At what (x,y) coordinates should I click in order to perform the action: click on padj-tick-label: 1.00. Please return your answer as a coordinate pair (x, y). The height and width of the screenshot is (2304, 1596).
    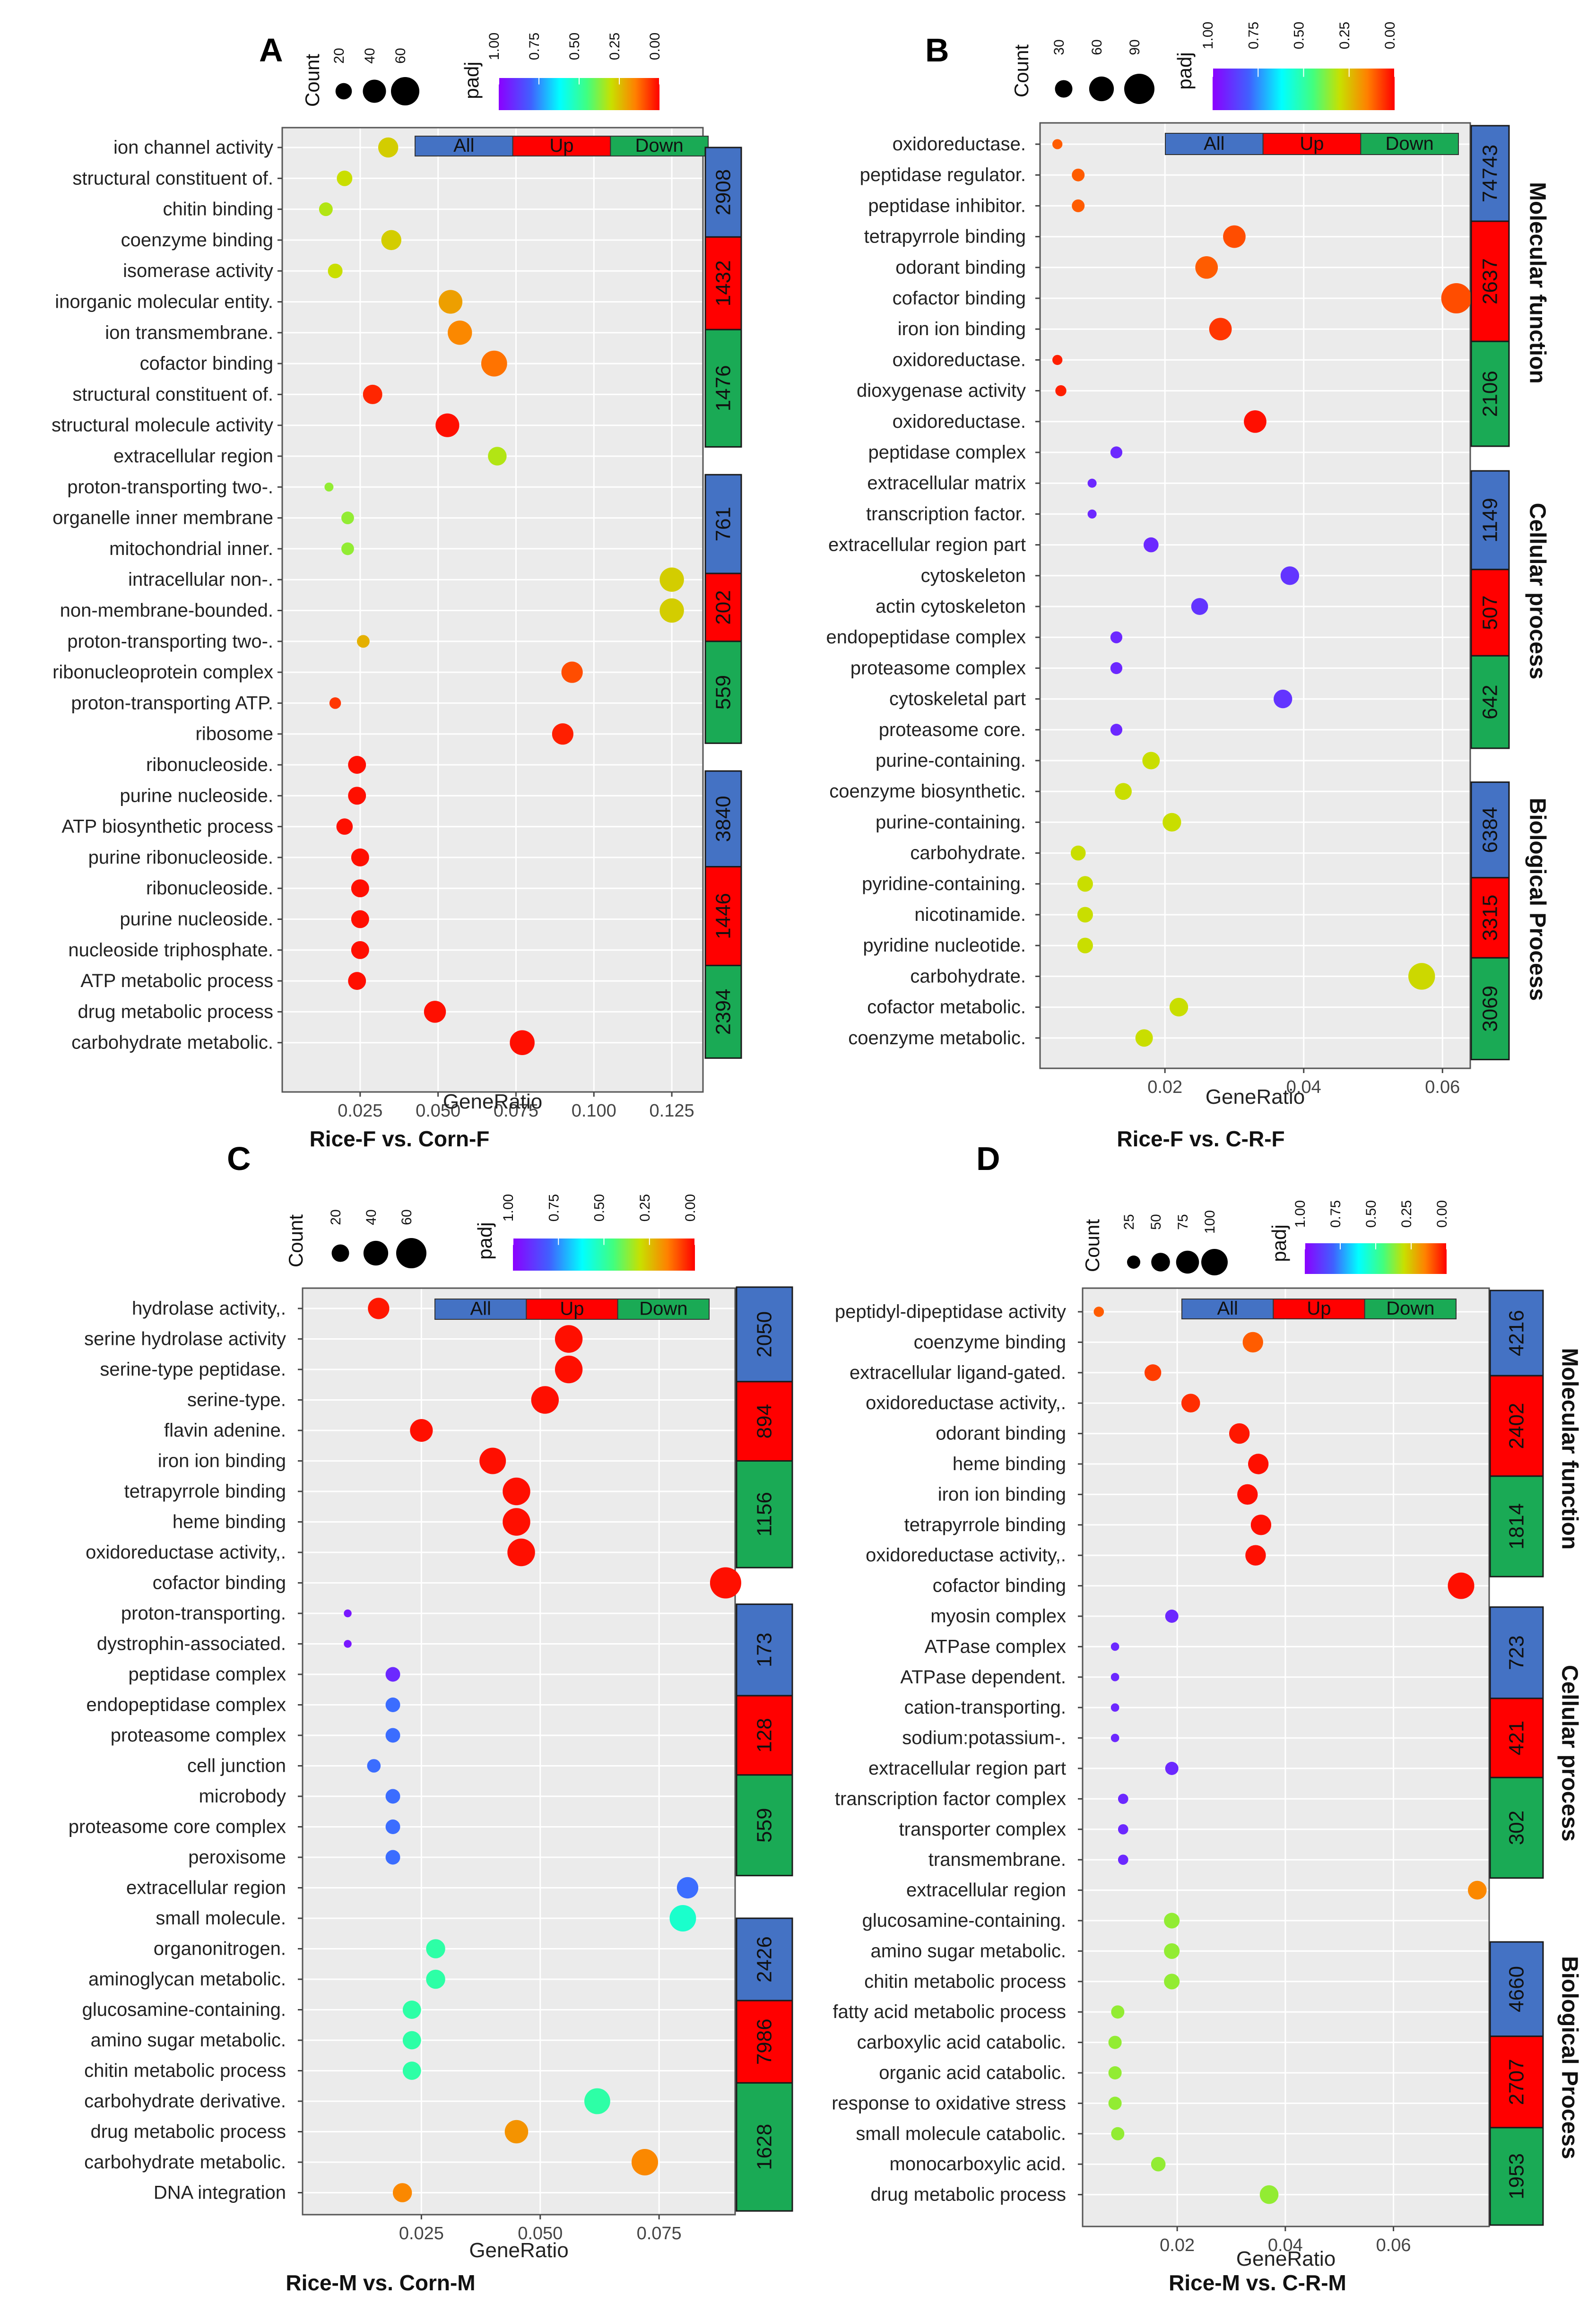
    Looking at the image, I should click on (509, 1207).